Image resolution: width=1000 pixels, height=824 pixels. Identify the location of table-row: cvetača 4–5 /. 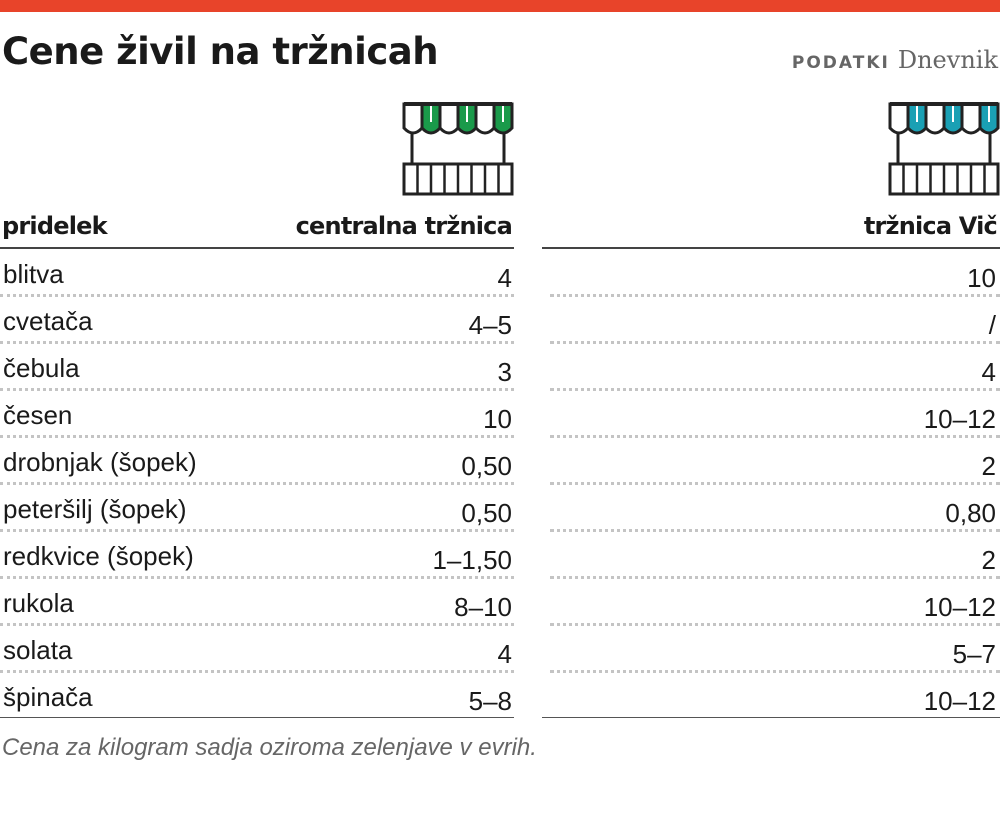
(500, 320).